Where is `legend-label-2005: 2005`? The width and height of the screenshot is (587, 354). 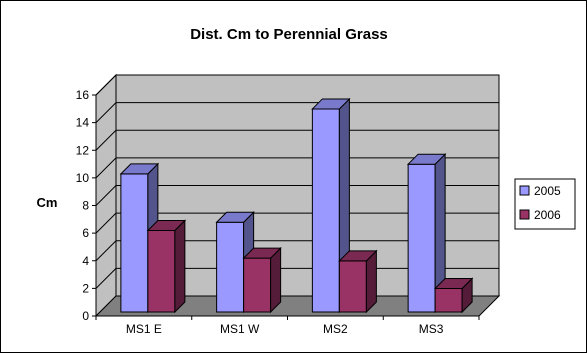
legend-label-2005: 2005 is located at coordinates (547, 191).